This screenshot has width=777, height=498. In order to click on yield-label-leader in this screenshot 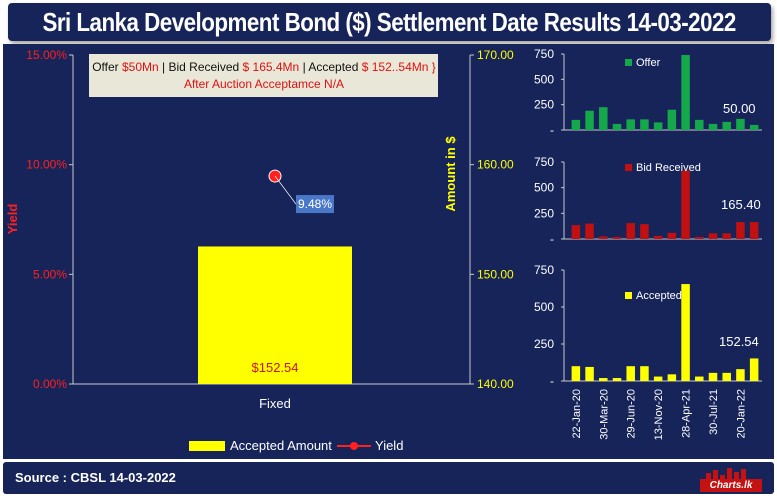, I will do `click(285, 190)`.